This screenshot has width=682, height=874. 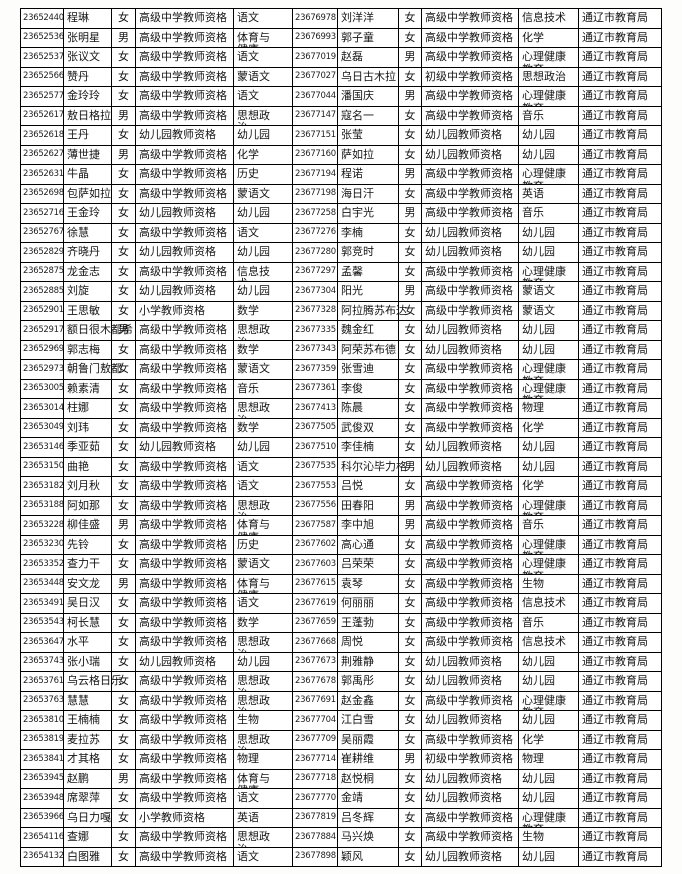 I want to click on subject-cell: 生物, so click(x=548, y=583).